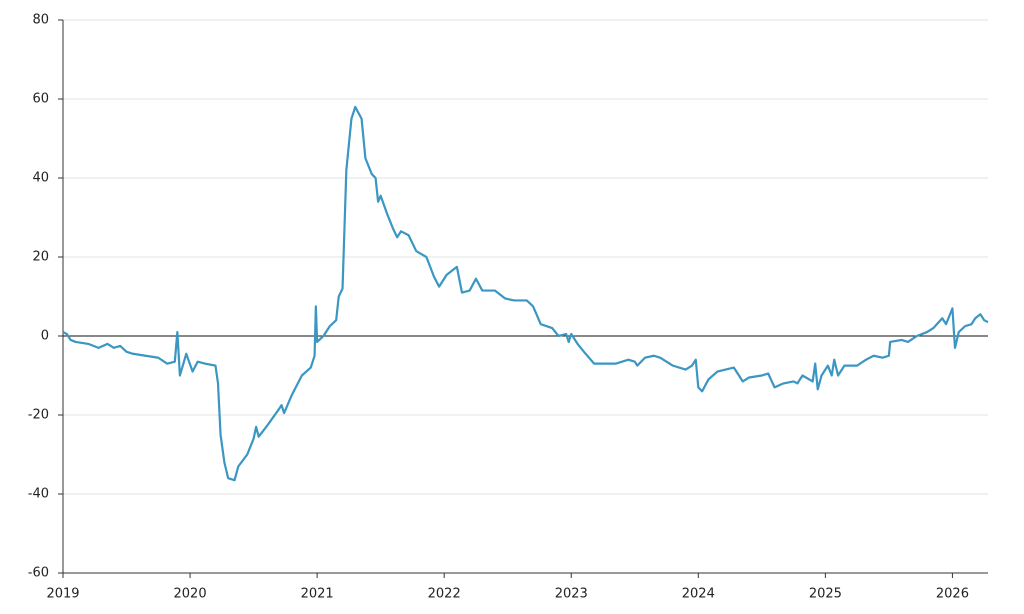  I want to click on x-tick-label: 2024, so click(698, 594).